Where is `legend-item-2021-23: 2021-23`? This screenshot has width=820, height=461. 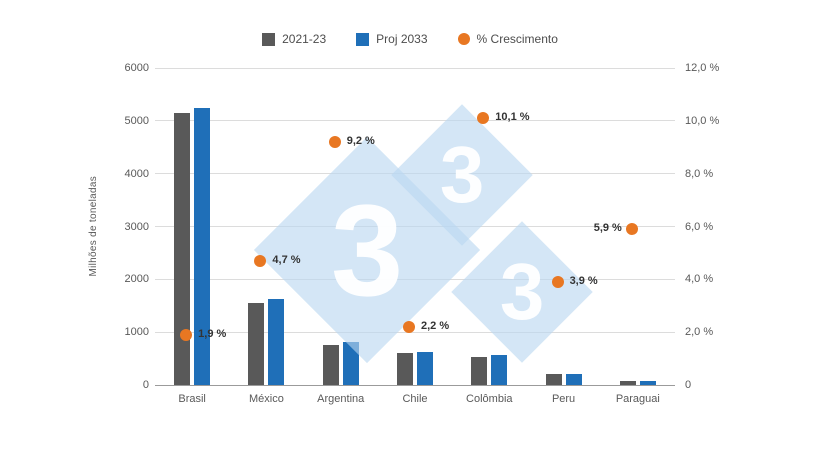
legend-item-2021-23: 2021-23 is located at coordinates (294, 39).